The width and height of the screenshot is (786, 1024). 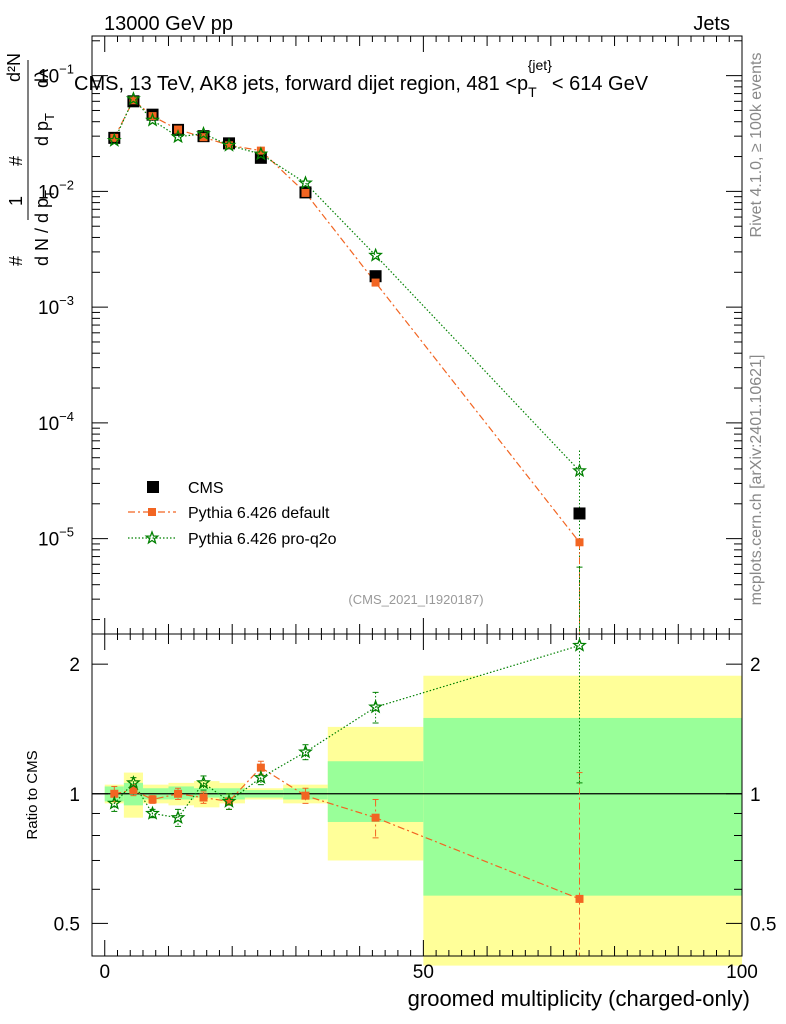 I want to click on header-right: Jets, so click(x=711, y=24).